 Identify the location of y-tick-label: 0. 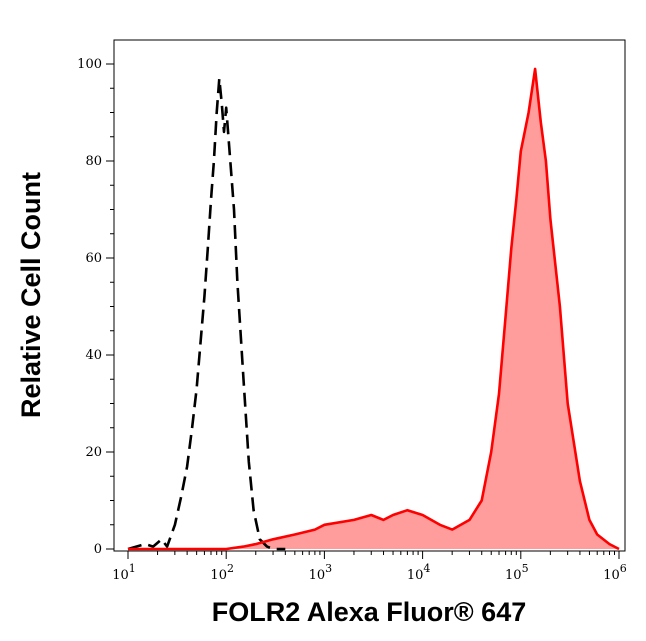
(98, 549).